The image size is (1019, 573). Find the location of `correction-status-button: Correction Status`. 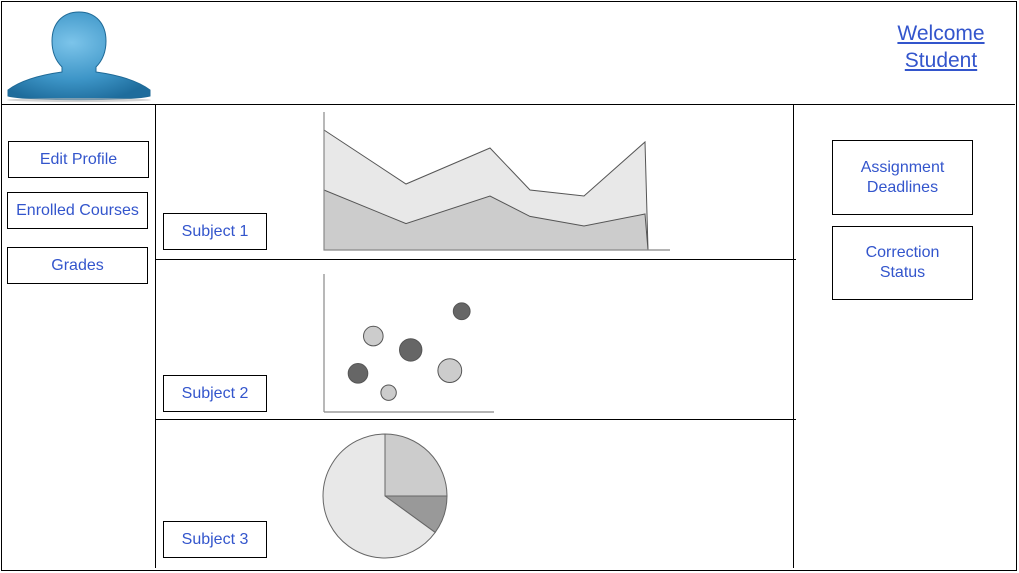

correction-status-button: Correction Status is located at coordinates (902, 263).